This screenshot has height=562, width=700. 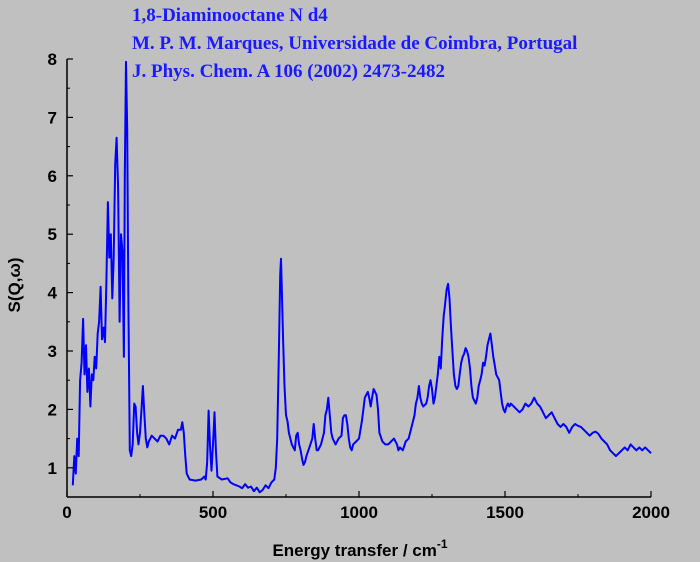 What do you see at coordinates (230, 15) in the screenshot?
I see `title-line-1: 1,8-Diaminooctane N d4` at bounding box center [230, 15].